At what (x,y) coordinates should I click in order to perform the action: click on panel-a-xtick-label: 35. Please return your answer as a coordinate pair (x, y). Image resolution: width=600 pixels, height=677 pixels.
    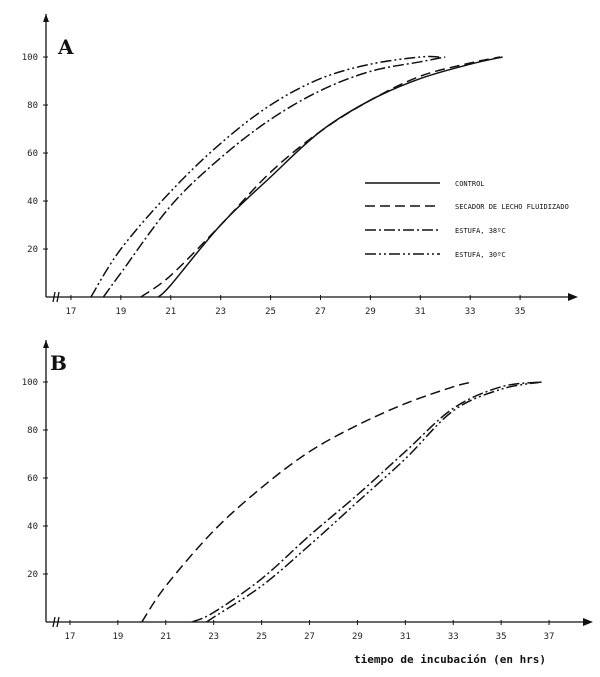
    Looking at the image, I should click on (520, 312).